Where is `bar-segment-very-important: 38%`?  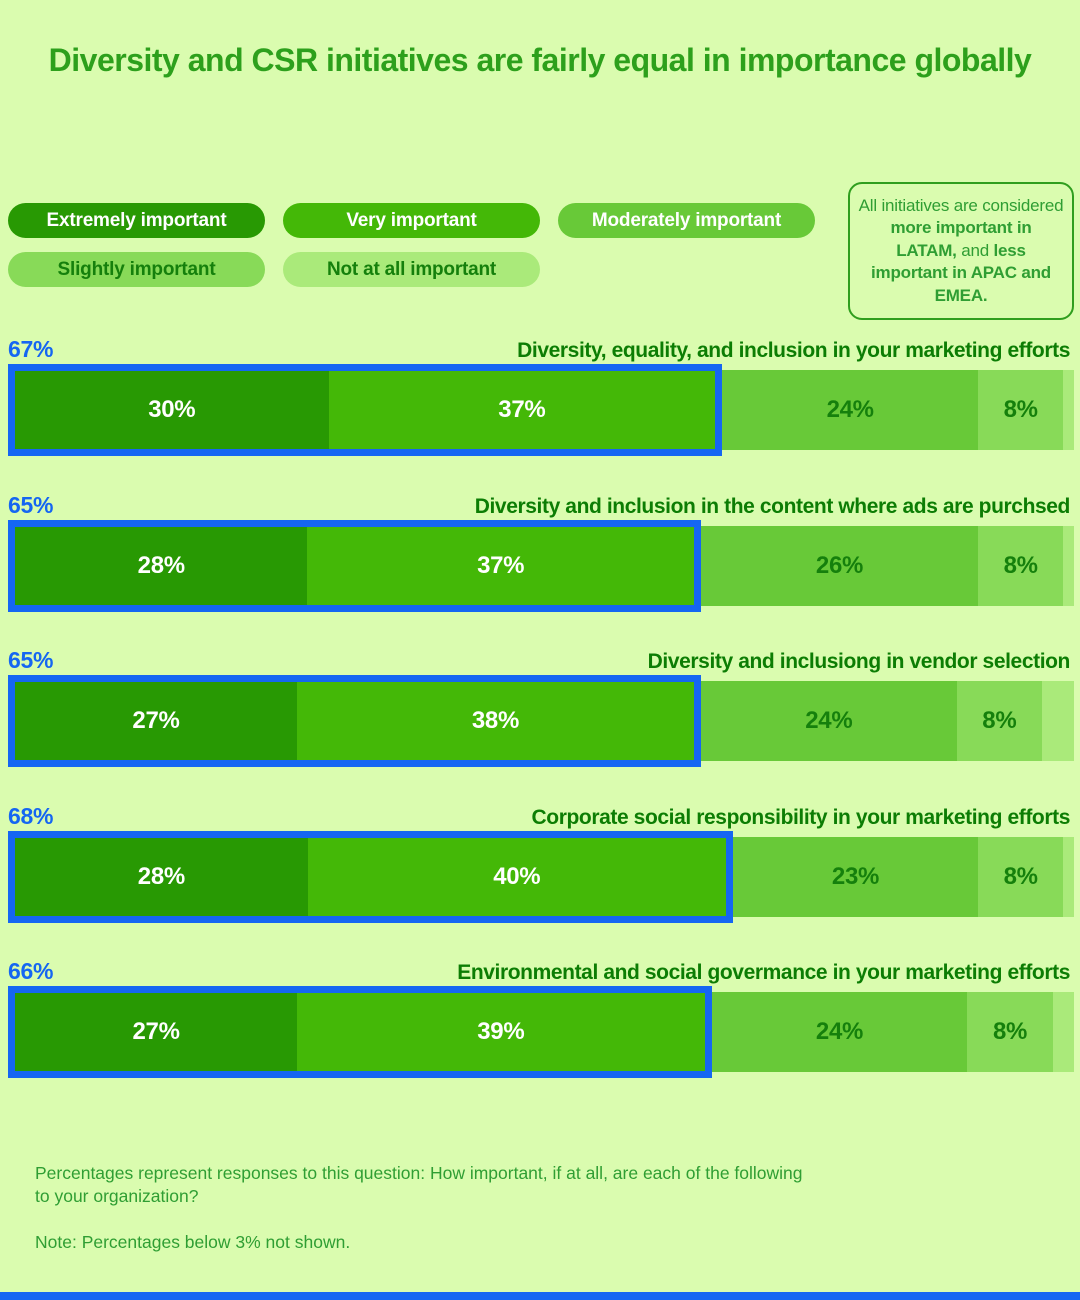
bar-segment-very-important: 38% is located at coordinates (495, 721).